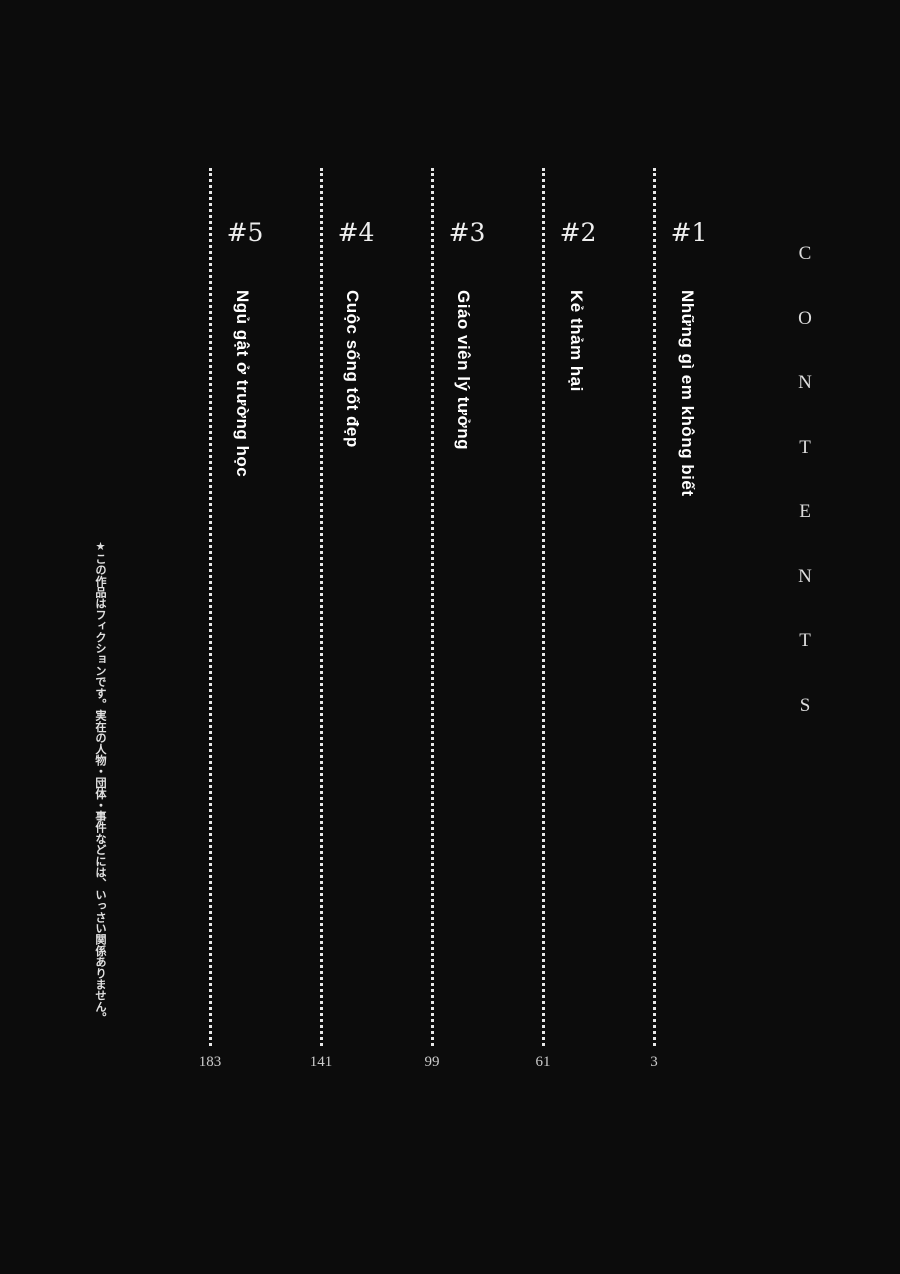 This screenshot has height=1274, width=900. What do you see at coordinates (242, 384) in the screenshot?
I see `chapter-title: Ngủ gật ở trường học` at bounding box center [242, 384].